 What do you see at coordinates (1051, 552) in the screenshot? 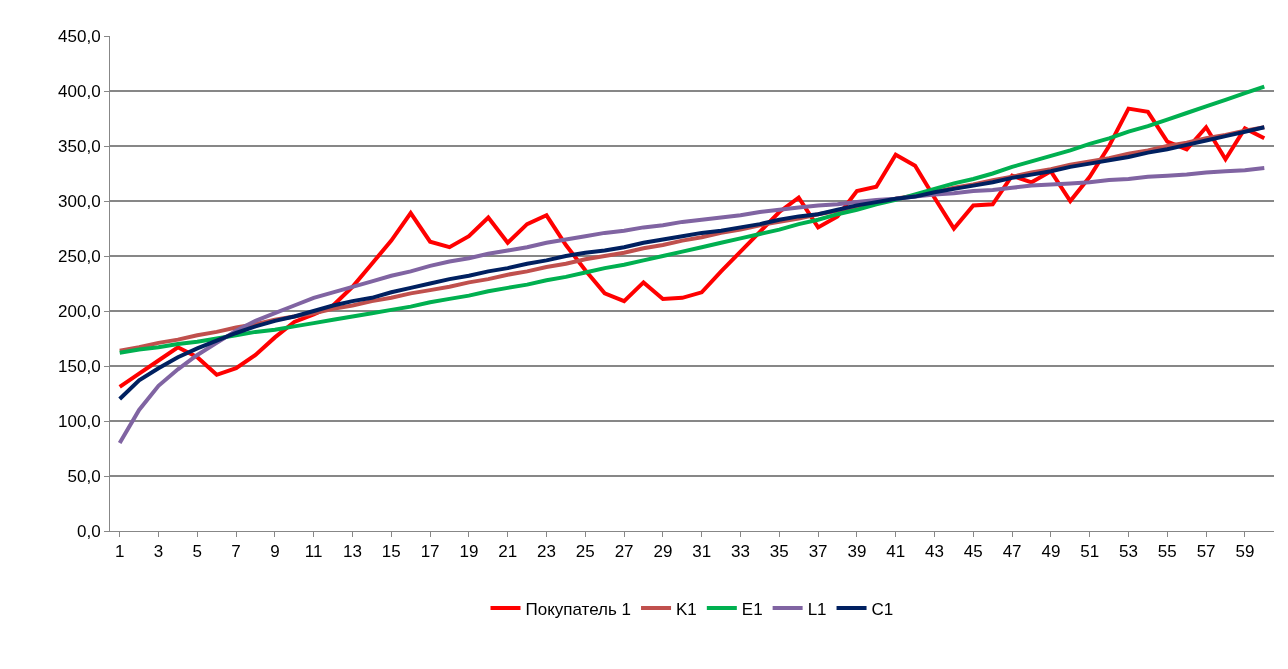
I see `x-tick-label: 49` at bounding box center [1051, 552].